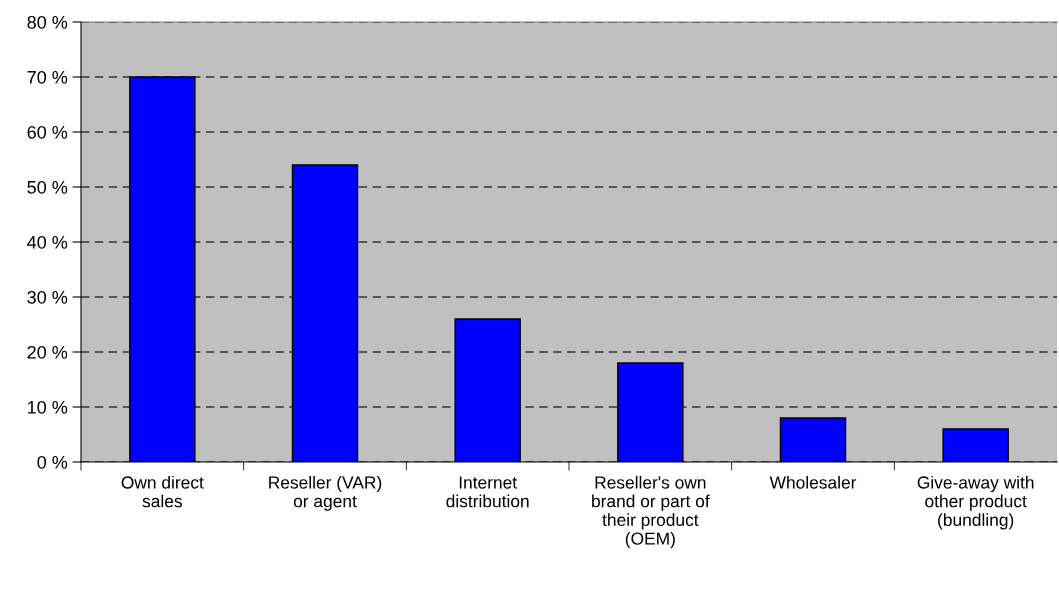  Describe the element at coordinates (48, 407) in the screenshot. I see `y-tick-label: 10 %` at that location.